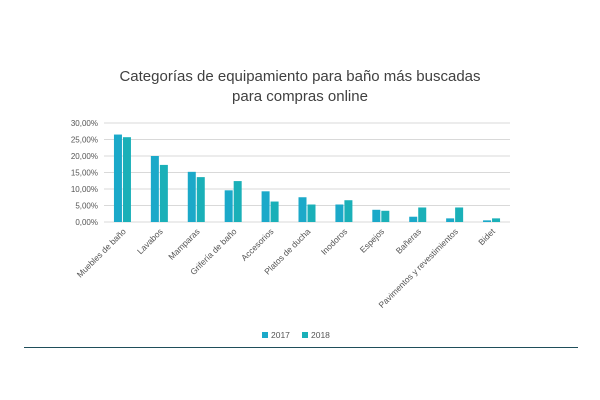  I want to click on legend-label: 2017, so click(280, 335).